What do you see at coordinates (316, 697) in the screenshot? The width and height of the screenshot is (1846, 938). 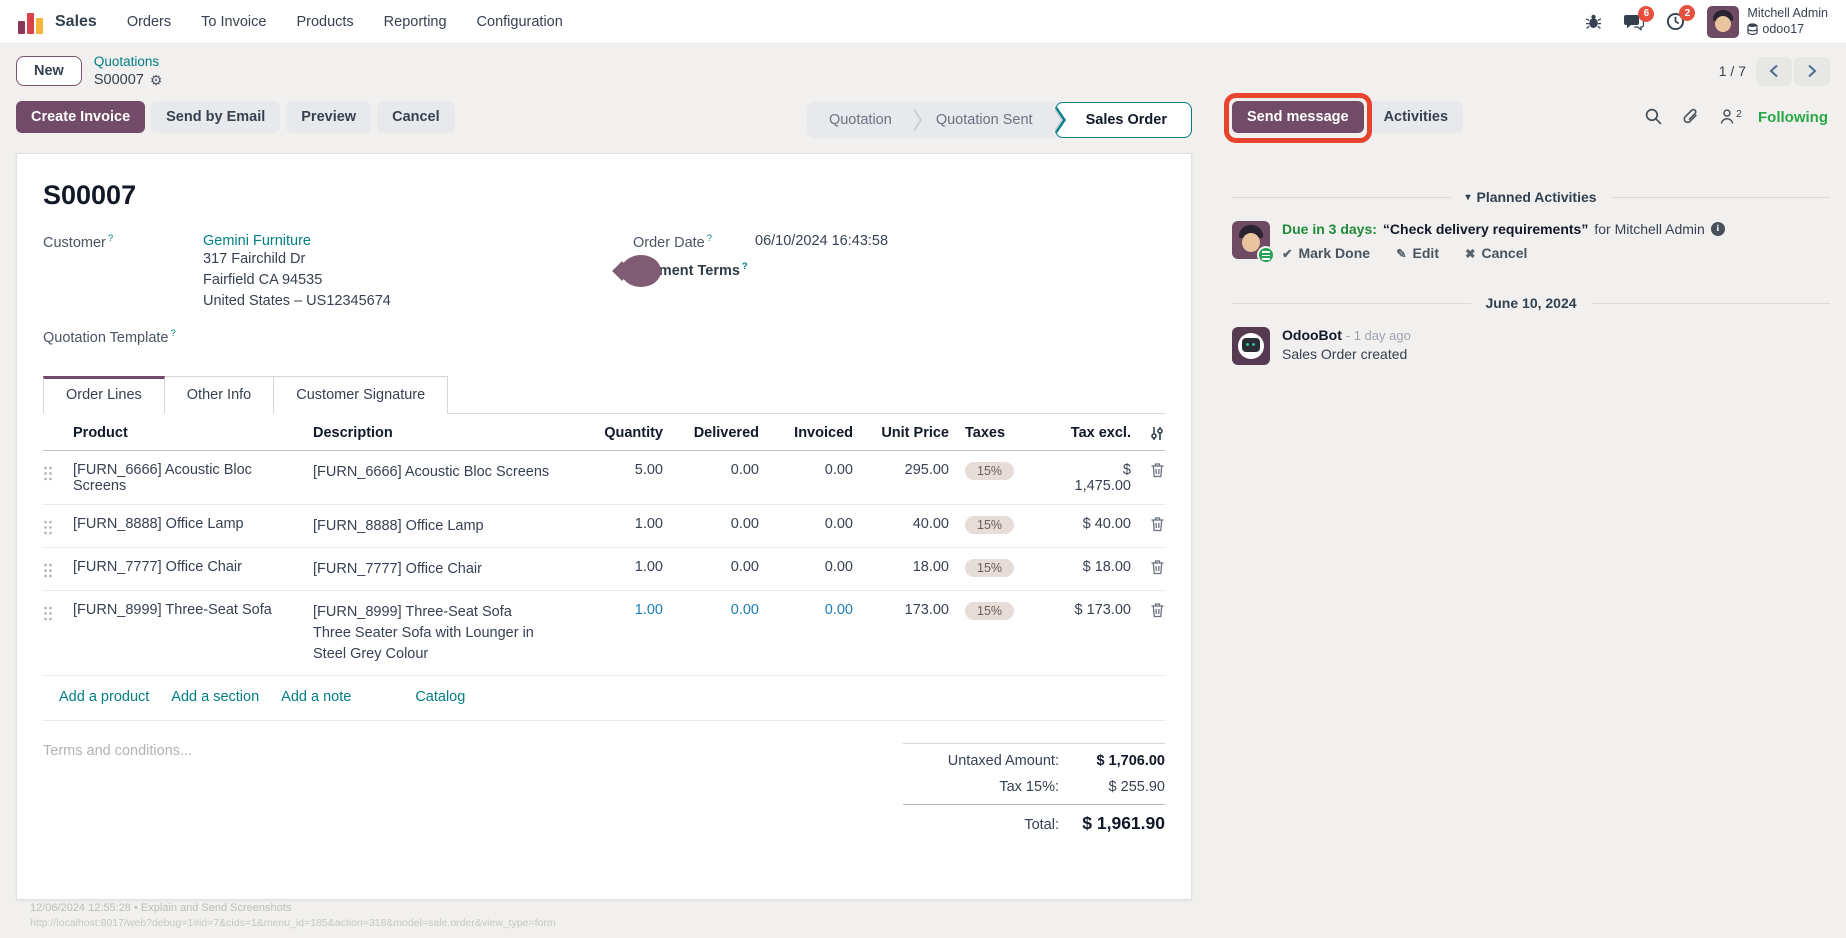 I see `link-add-a-note: Add a note` at bounding box center [316, 697].